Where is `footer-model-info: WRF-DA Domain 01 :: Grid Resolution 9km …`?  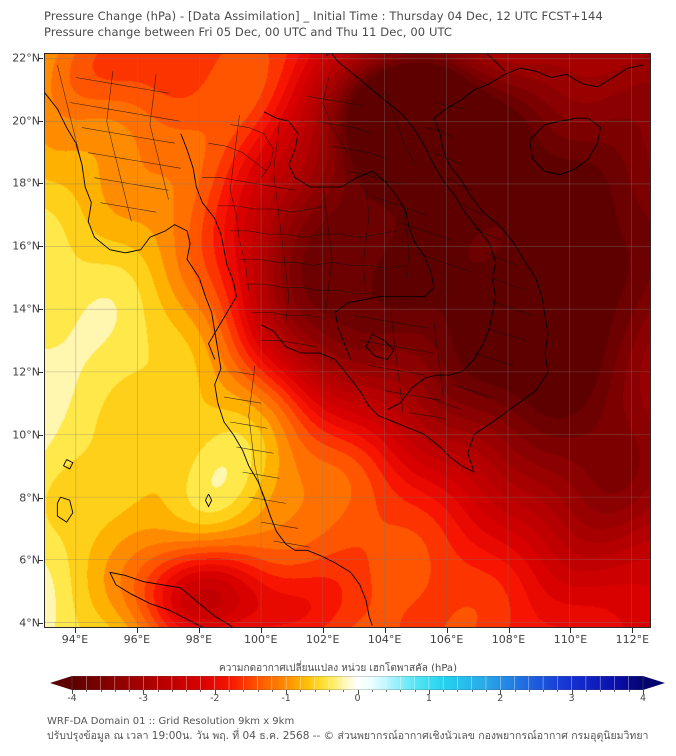 footer-model-info: WRF-DA Domain 01 :: Grid Resolution 9km … is located at coordinates (171, 721).